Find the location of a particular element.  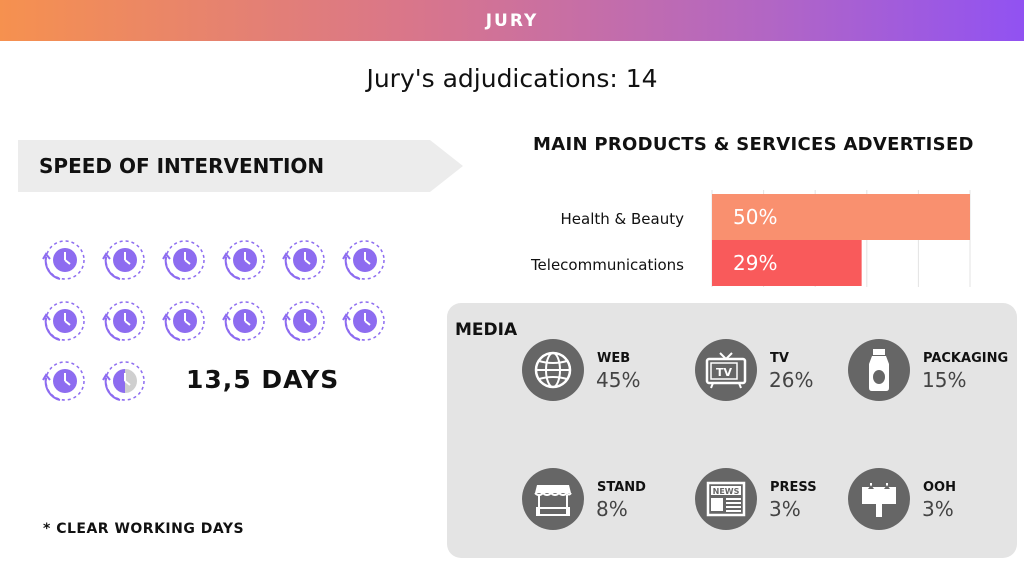

media-item-web: WEB 45% is located at coordinates (612, 374).